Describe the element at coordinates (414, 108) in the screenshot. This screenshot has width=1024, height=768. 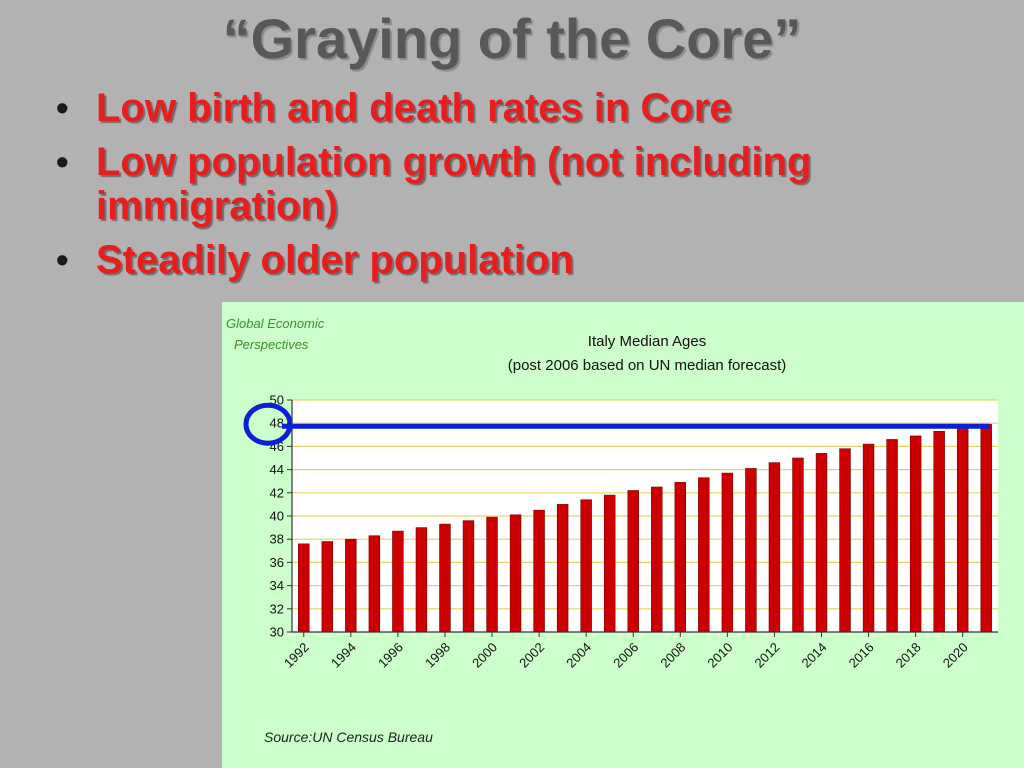
I see `bullet-text: Low birth and death rates in Core` at that location.